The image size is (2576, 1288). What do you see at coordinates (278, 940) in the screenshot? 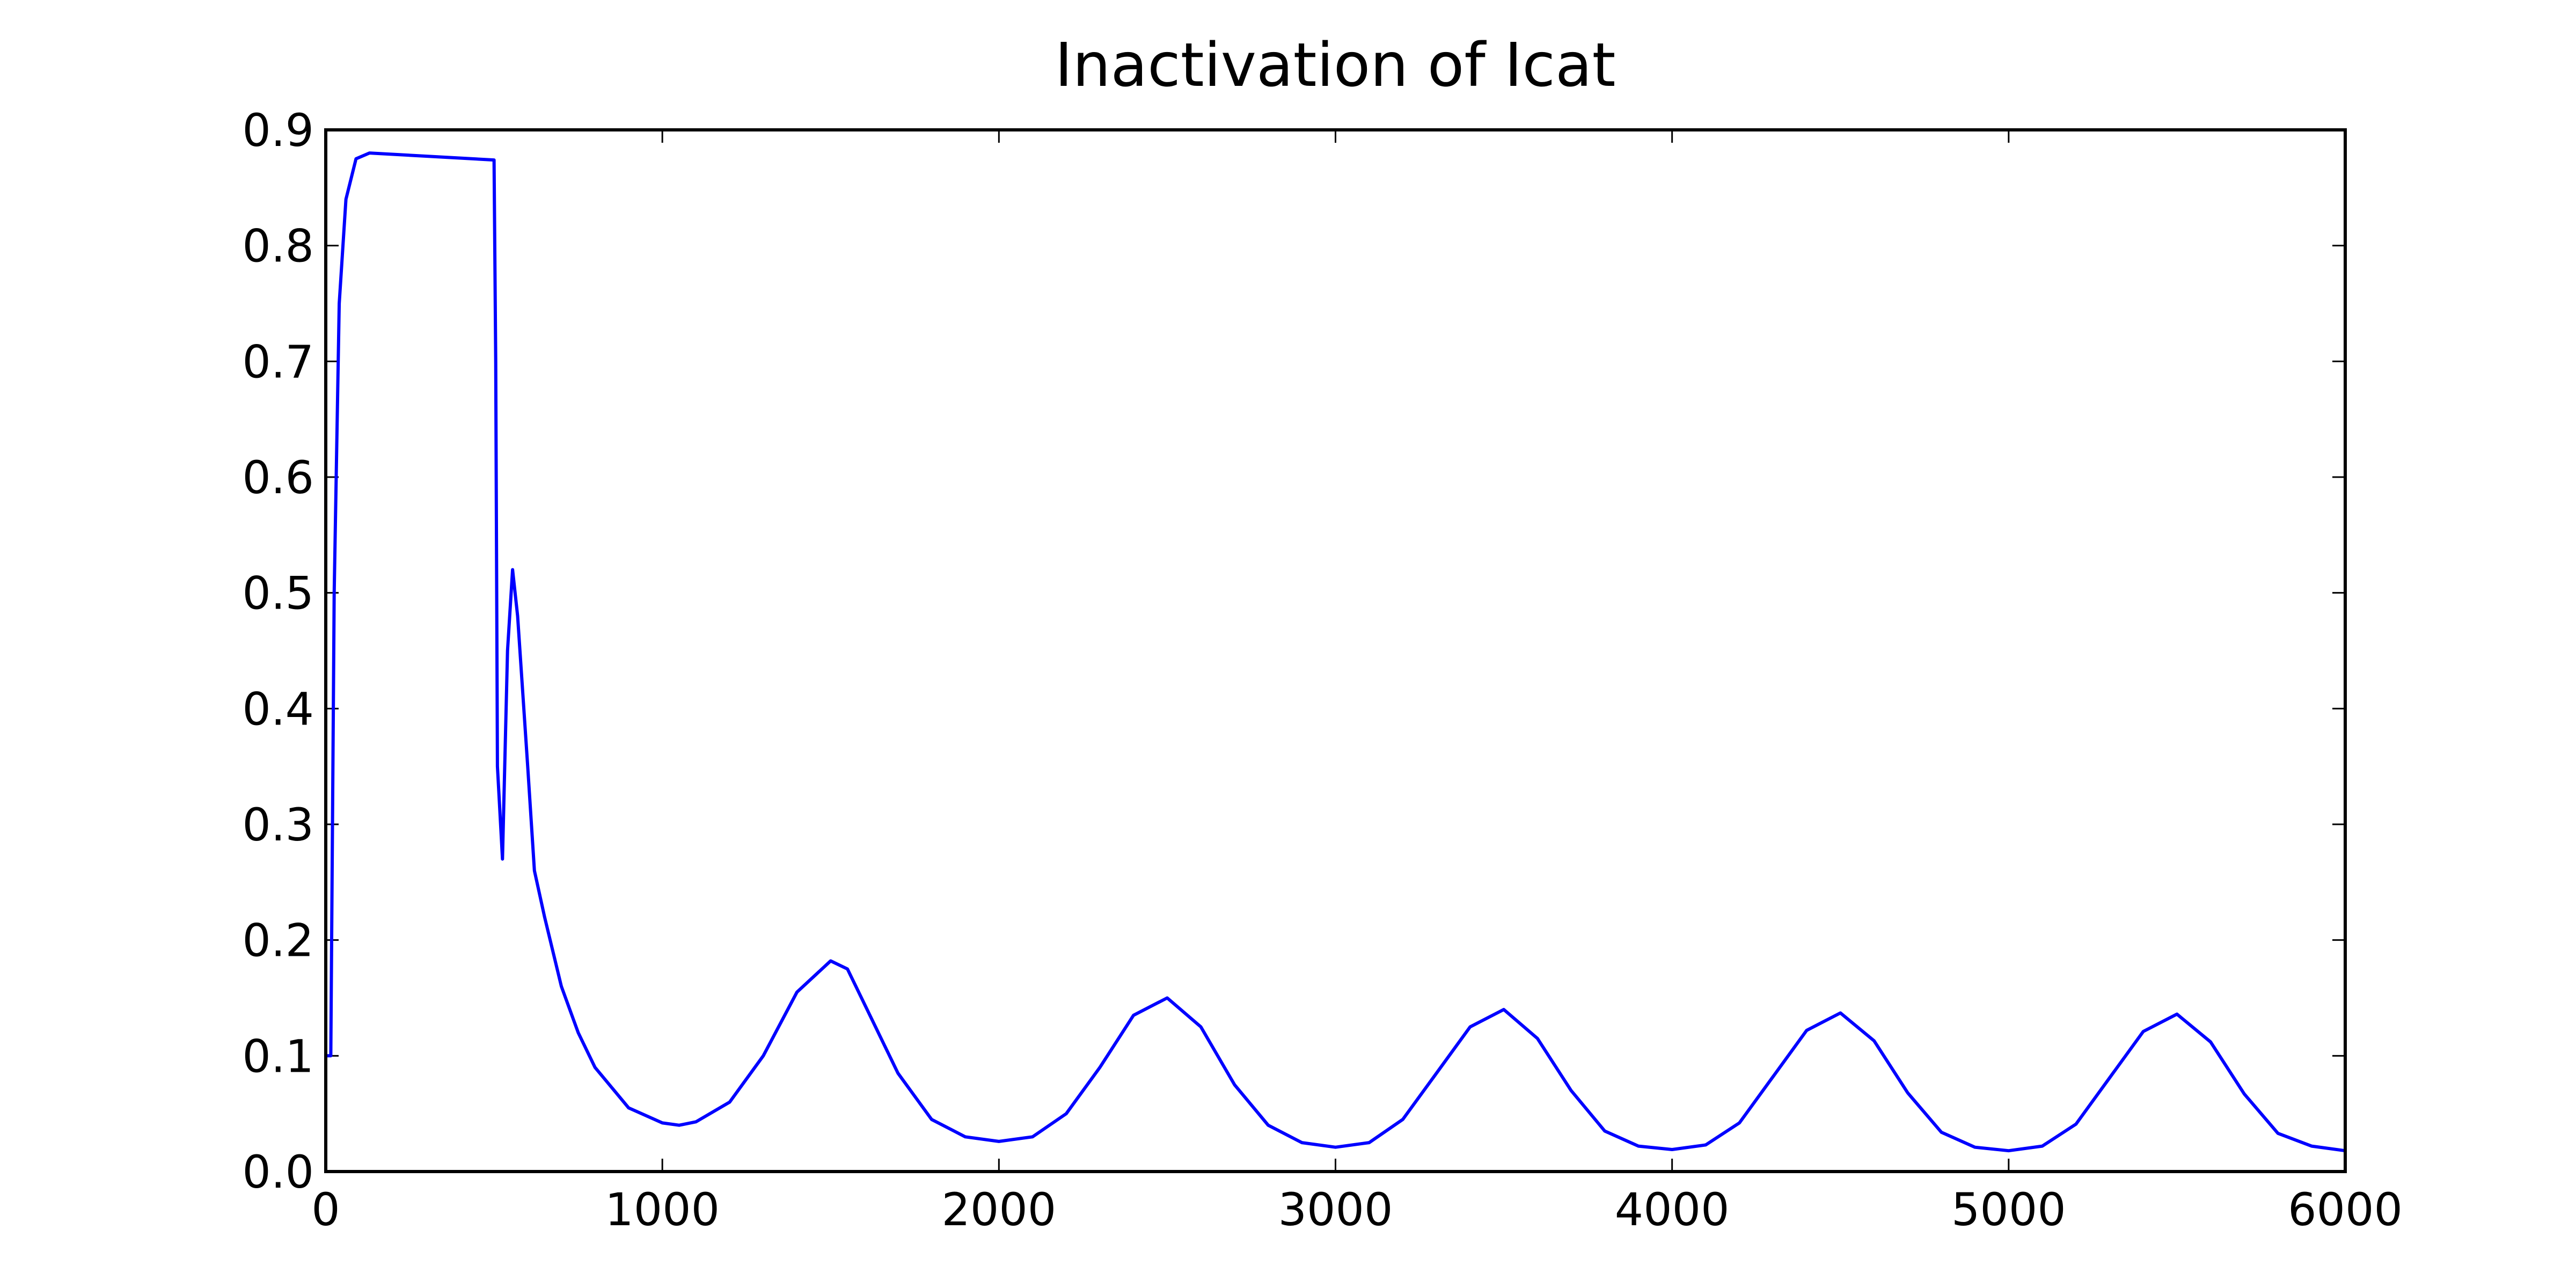
I see `y-tick-label: 0.2` at bounding box center [278, 940].